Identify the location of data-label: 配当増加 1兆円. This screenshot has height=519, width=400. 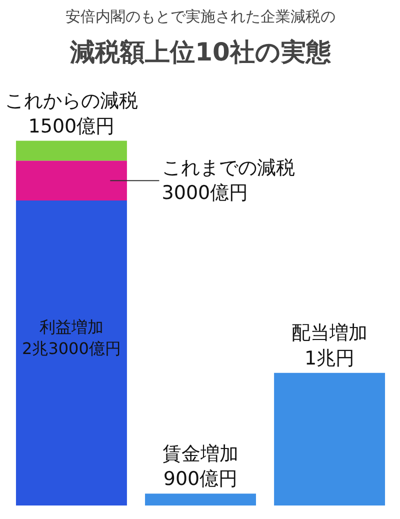
(330, 346).